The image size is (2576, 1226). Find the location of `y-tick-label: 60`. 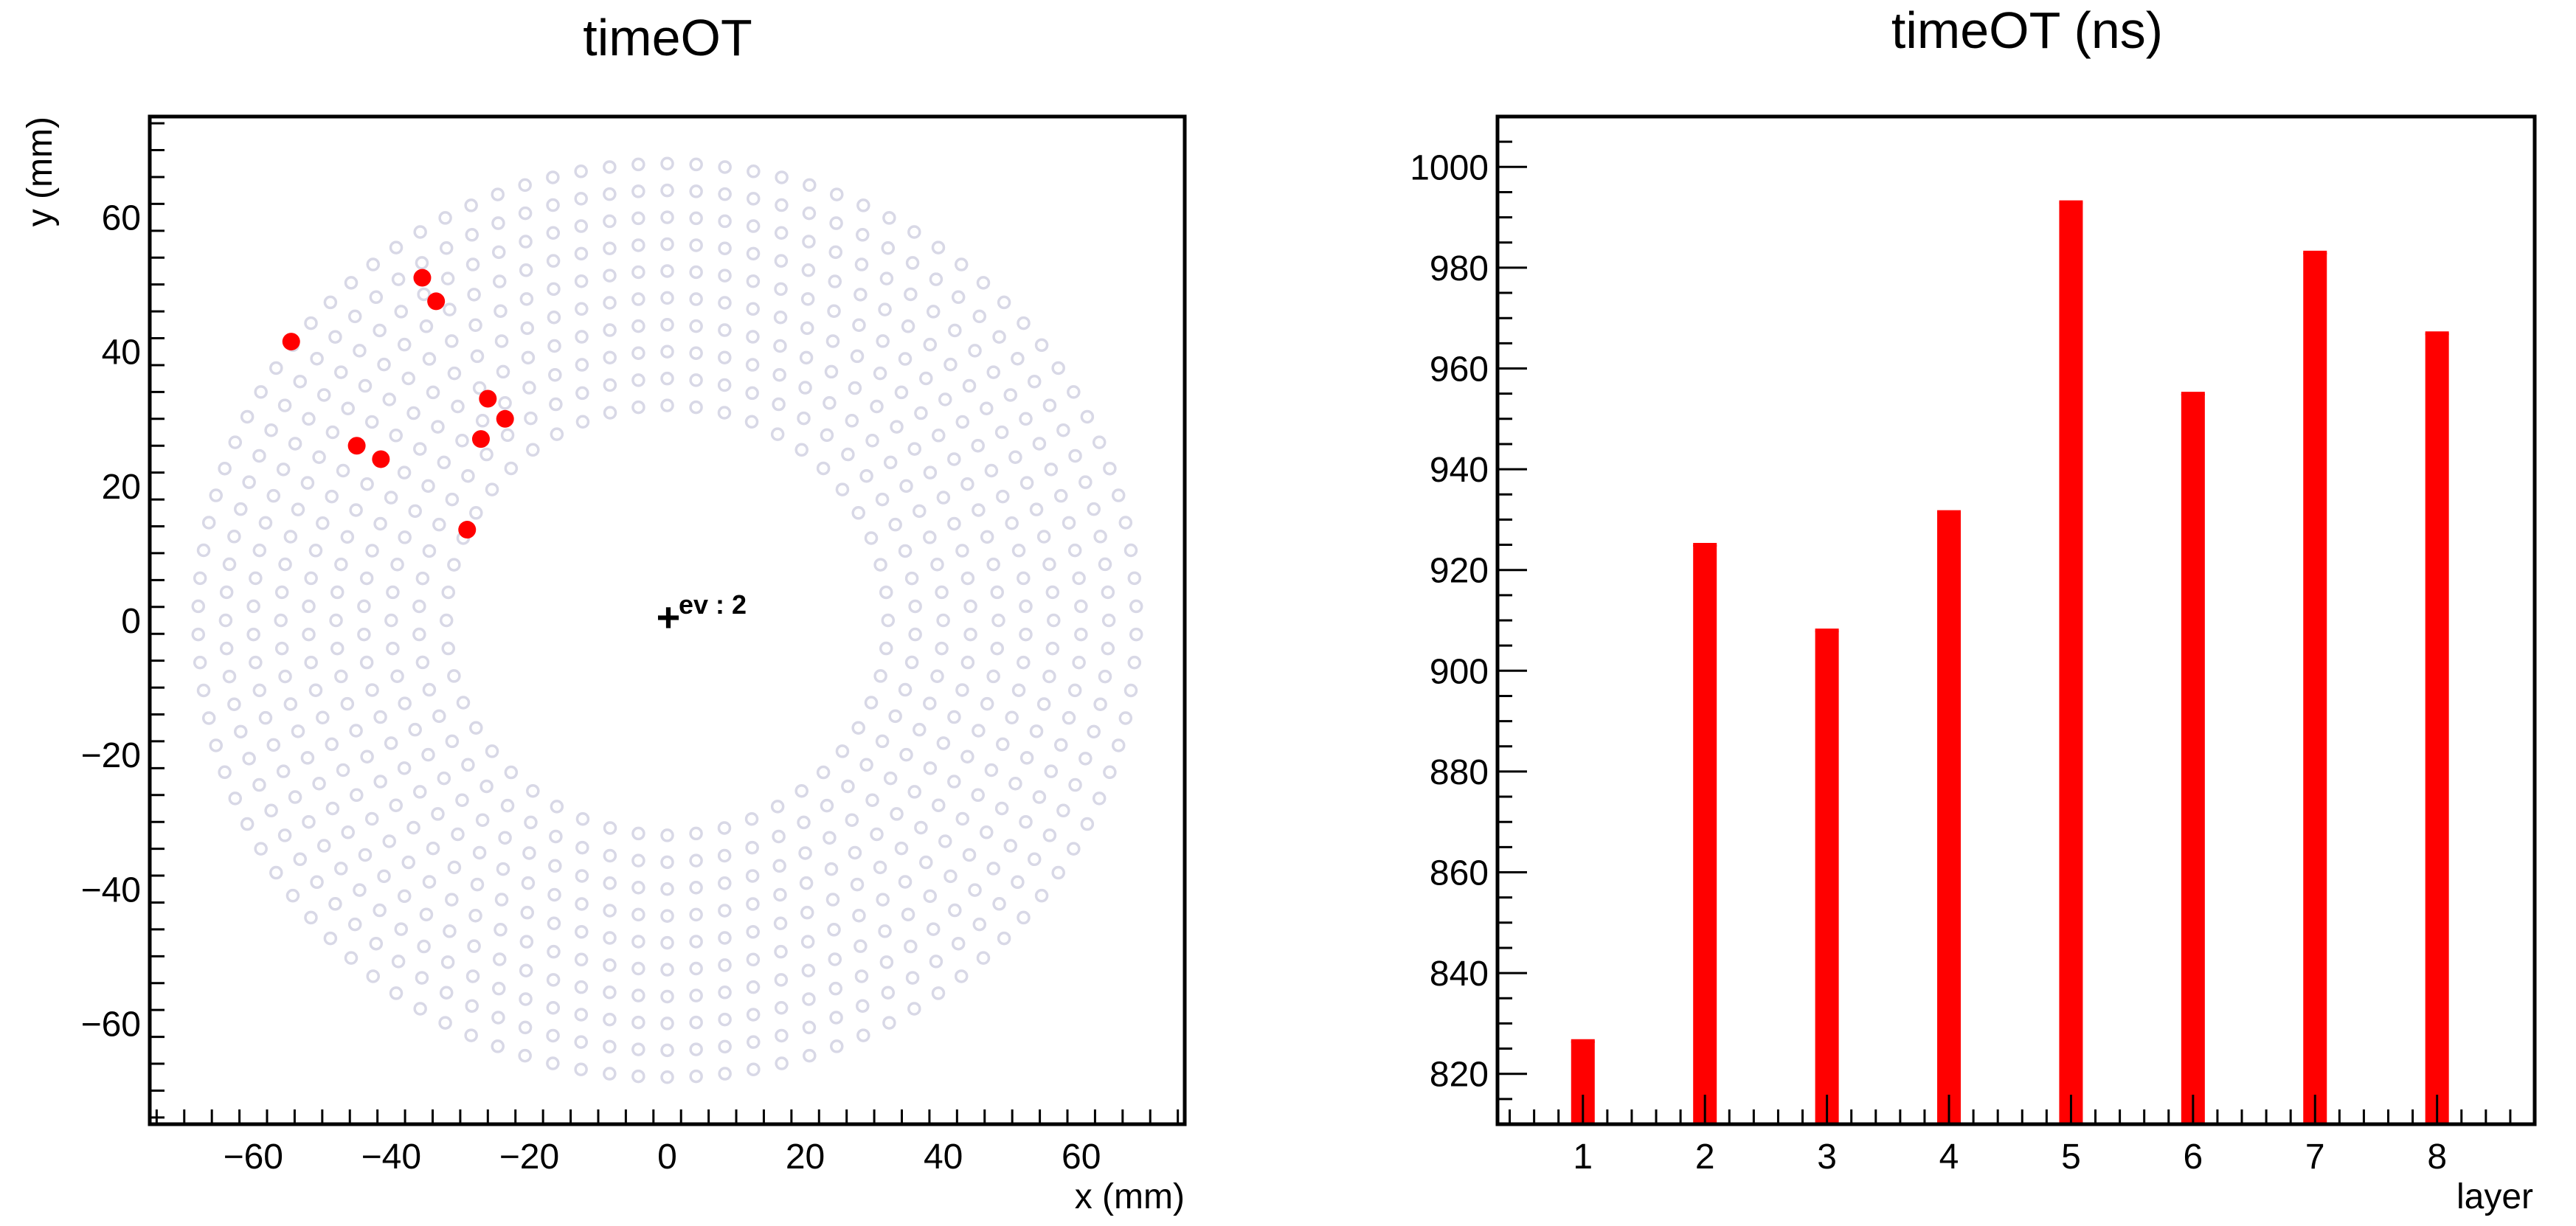

y-tick-label: 60 is located at coordinates (122, 218).